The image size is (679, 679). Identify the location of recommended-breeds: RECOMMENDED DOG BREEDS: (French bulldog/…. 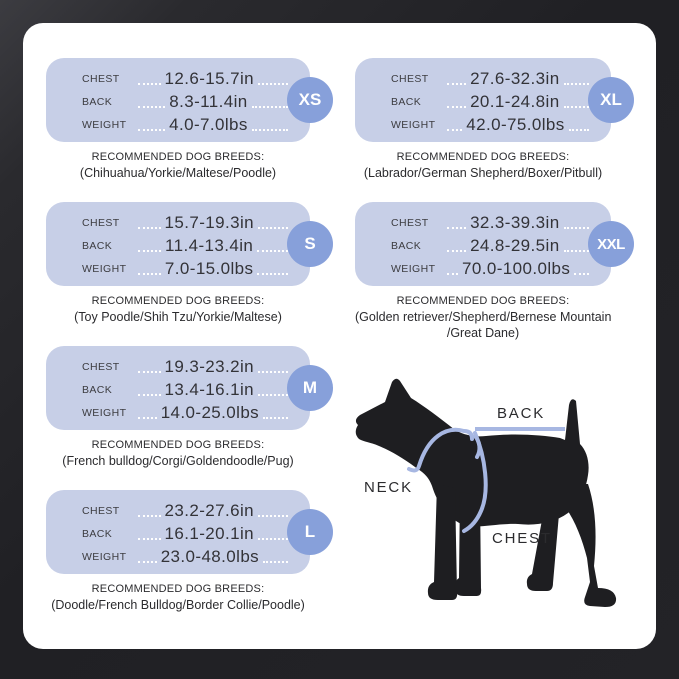
(178, 454).